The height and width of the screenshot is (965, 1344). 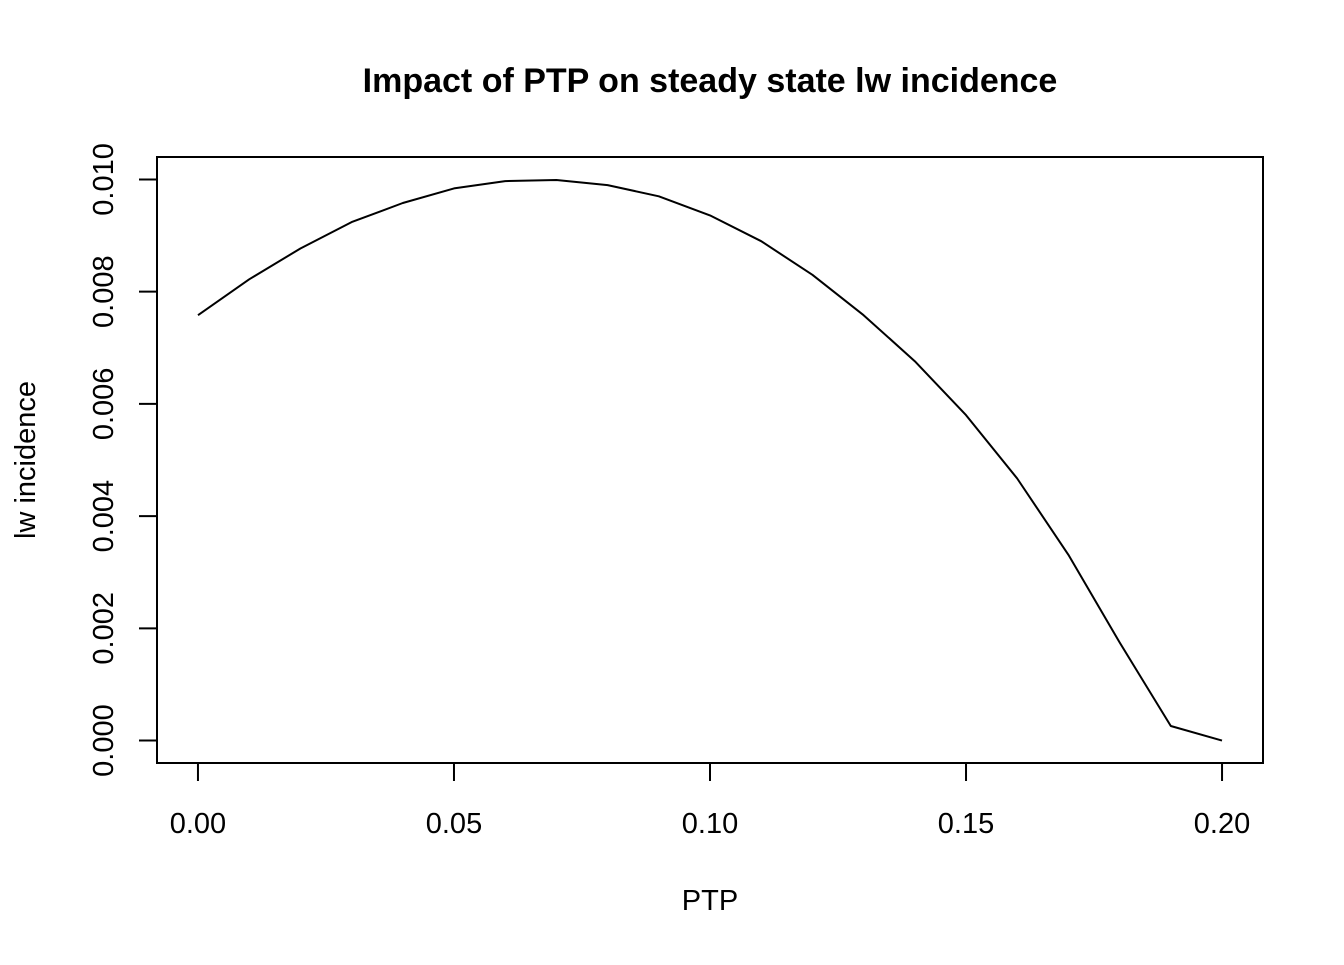 What do you see at coordinates (104, 516) in the screenshot?
I see `y-tick-label: 0.004` at bounding box center [104, 516].